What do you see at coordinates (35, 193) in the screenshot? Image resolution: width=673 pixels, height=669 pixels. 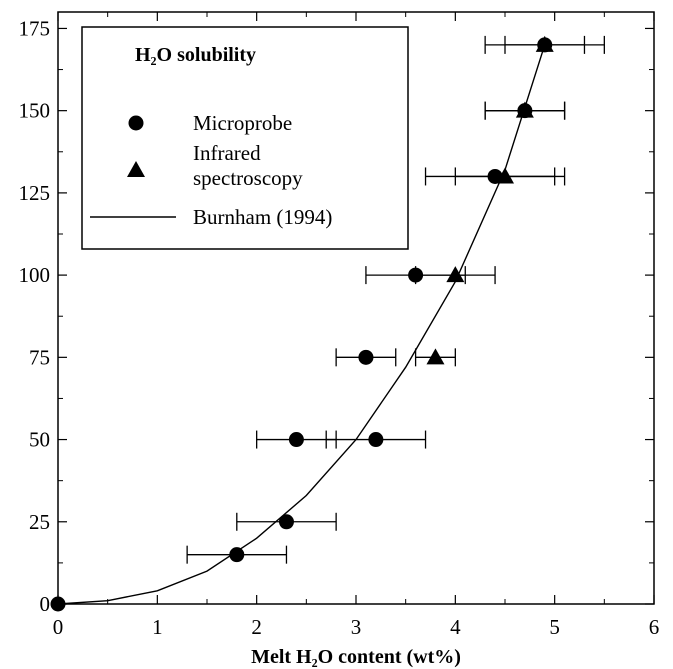 I see `y-tick-label: 125` at bounding box center [35, 193].